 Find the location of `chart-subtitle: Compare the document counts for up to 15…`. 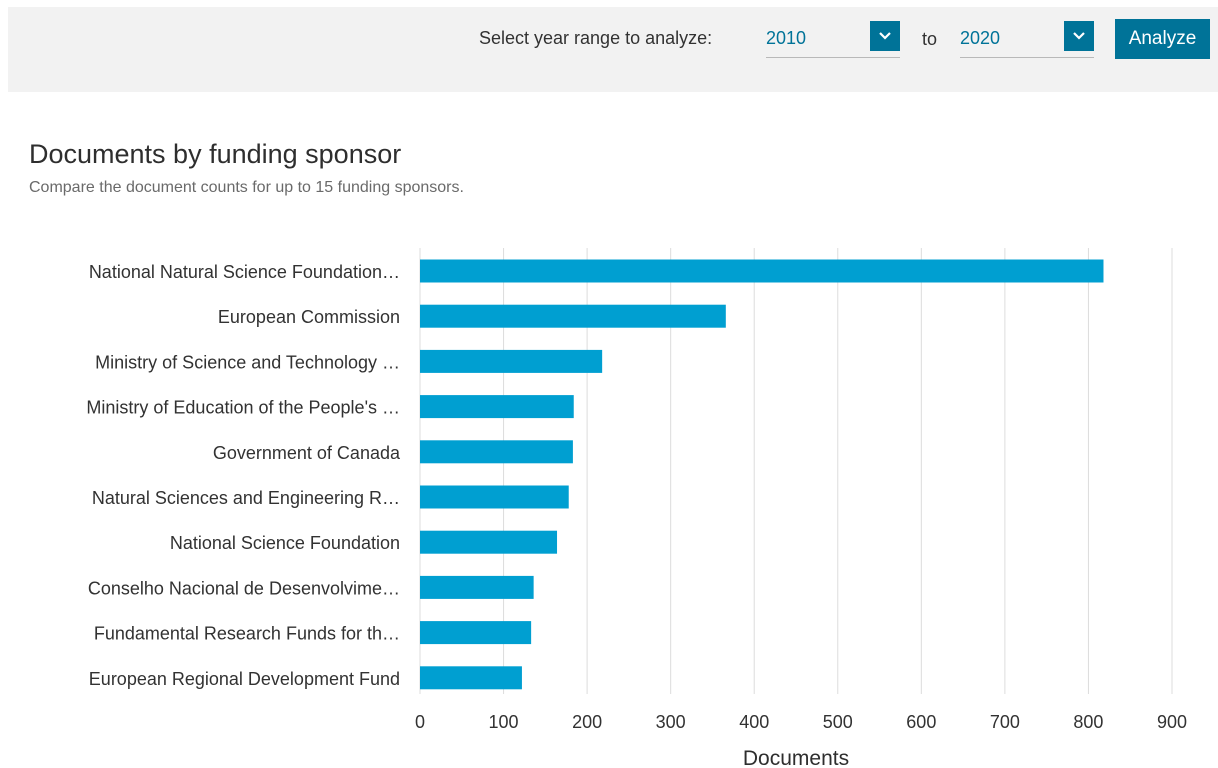

chart-subtitle: Compare the document counts for up to 15… is located at coordinates (246, 187).